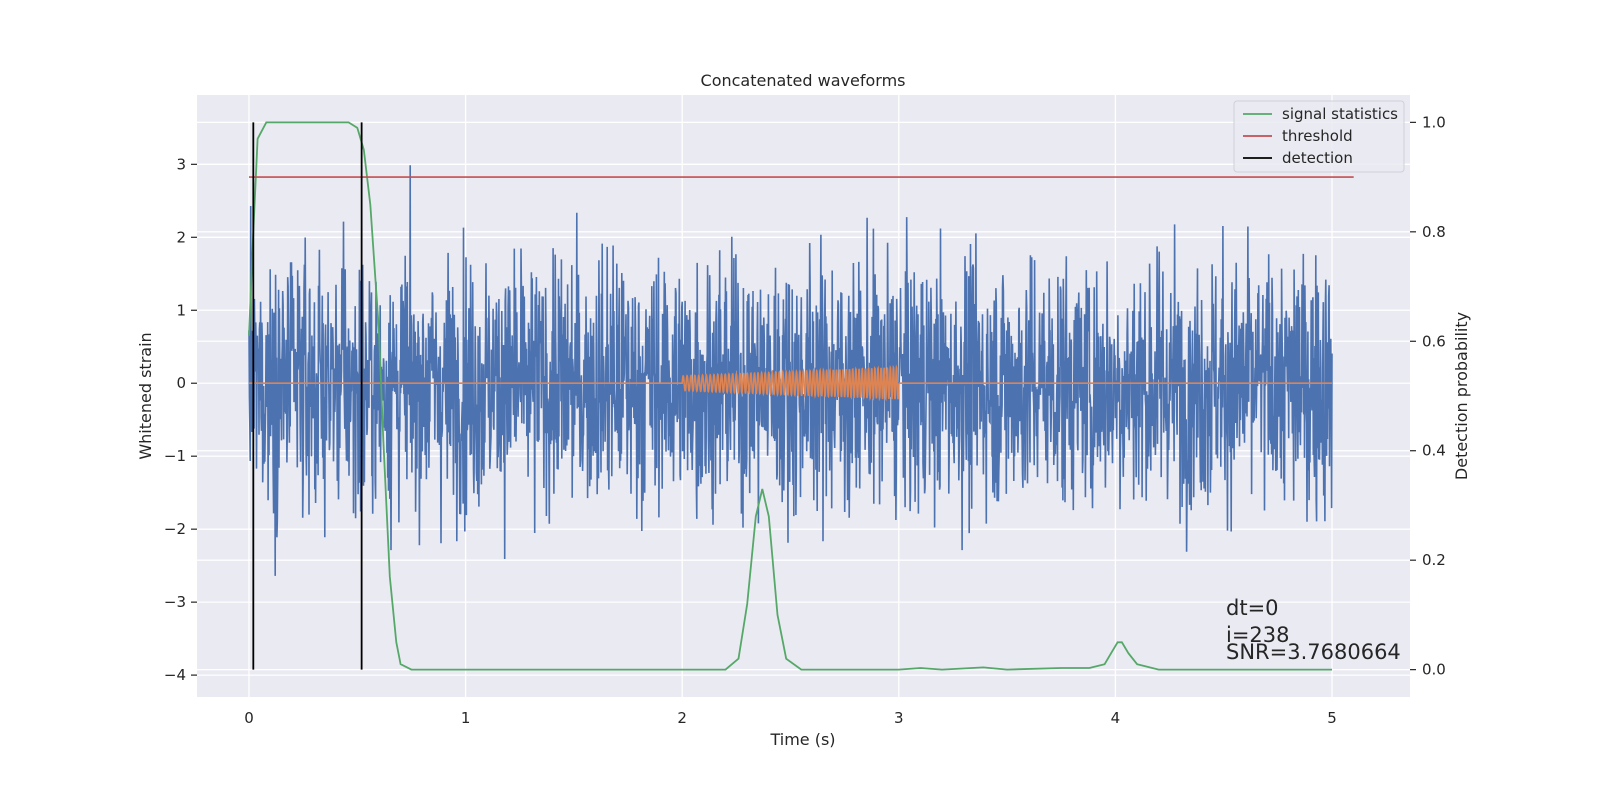 The height and width of the screenshot is (800, 1600). I want to click on y2-tick-label-3: 0.6, so click(1434, 341).